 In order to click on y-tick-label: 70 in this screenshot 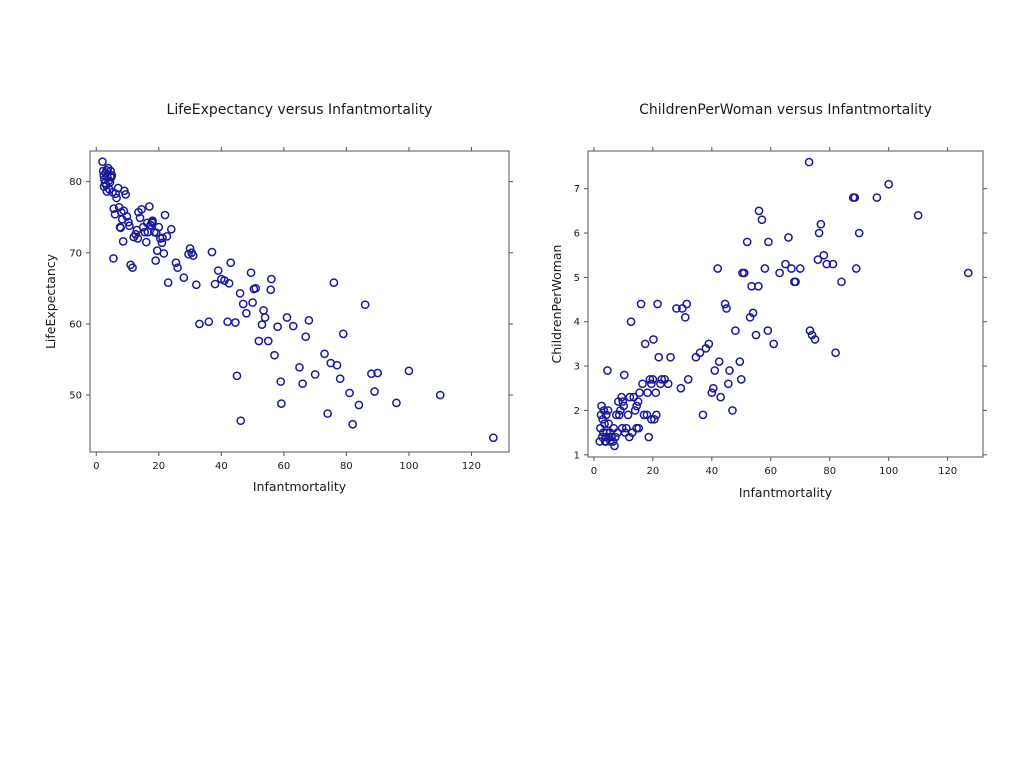, I will do `click(75, 253)`.